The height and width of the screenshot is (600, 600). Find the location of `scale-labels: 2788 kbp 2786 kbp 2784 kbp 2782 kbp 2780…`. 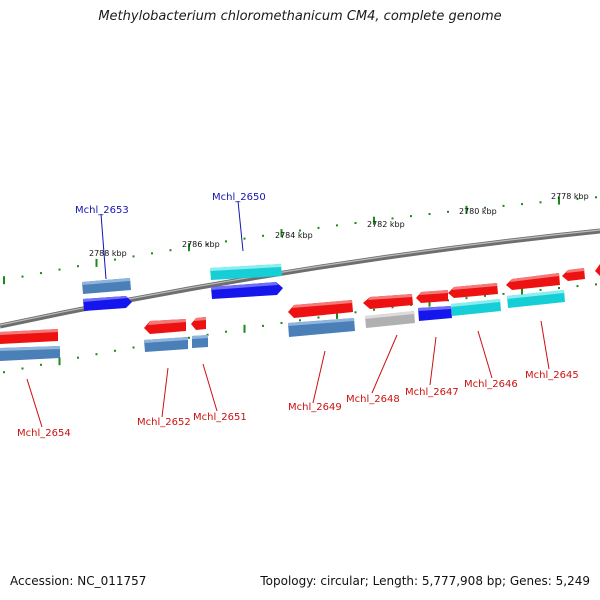

scale-labels: 2788 kbp 2786 kbp 2784 kbp 2782 kbp 2780… is located at coordinates (339, 225).